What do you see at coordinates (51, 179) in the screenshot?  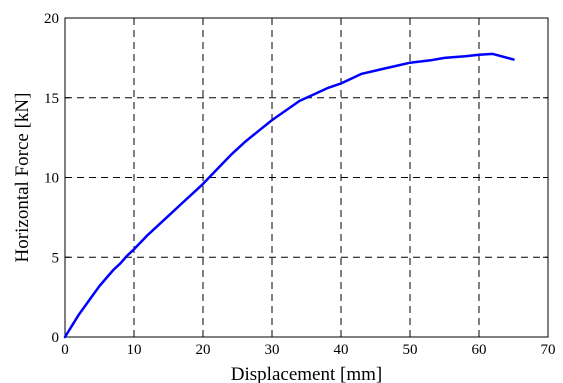 I see `y-tick-label: 10` at bounding box center [51, 179].